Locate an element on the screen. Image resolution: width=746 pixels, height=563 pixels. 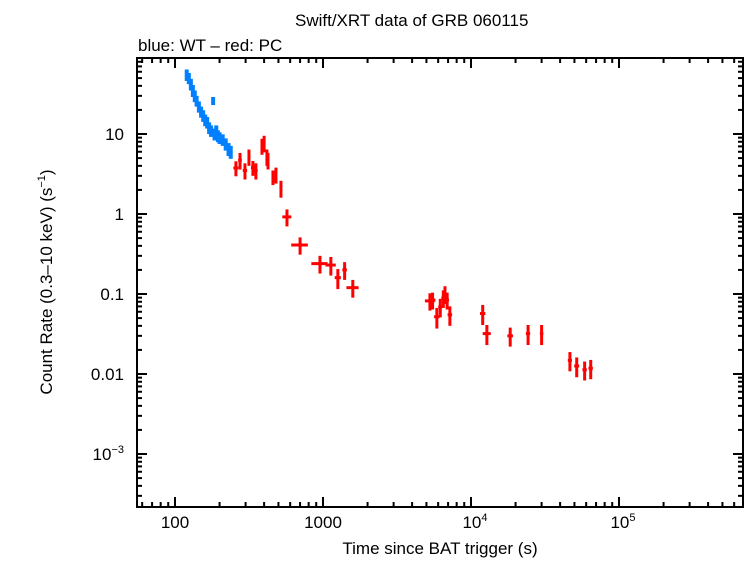
y-tick-label-base: 0.01 is located at coordinates (107, 374).